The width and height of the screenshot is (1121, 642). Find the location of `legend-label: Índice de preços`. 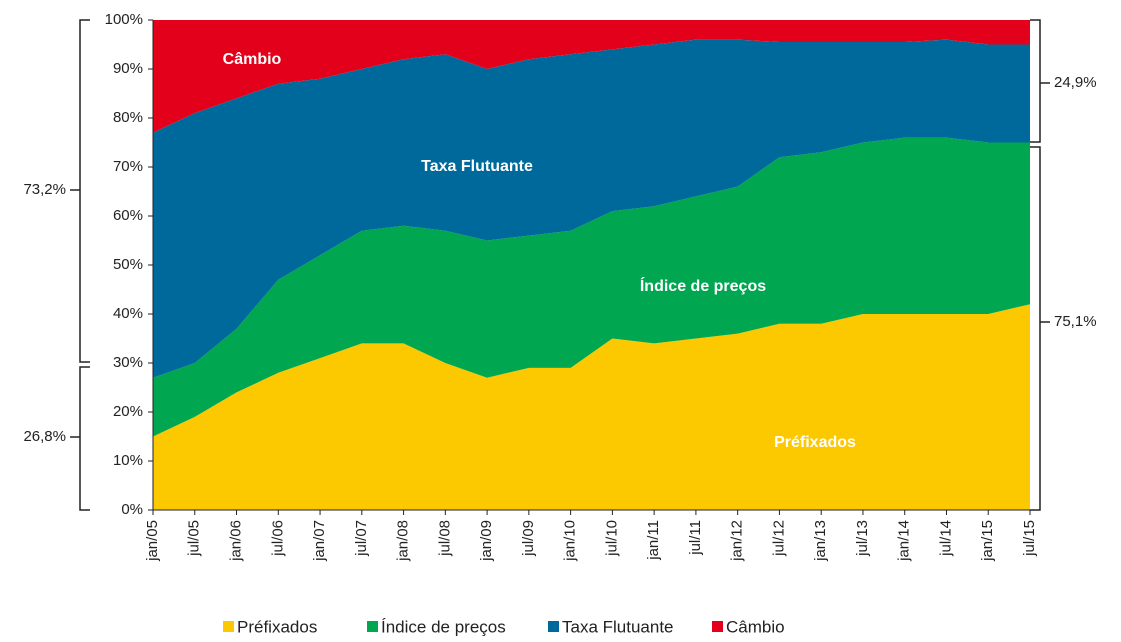

legend-label: Índice de preços is located at coordinates (443, 626).